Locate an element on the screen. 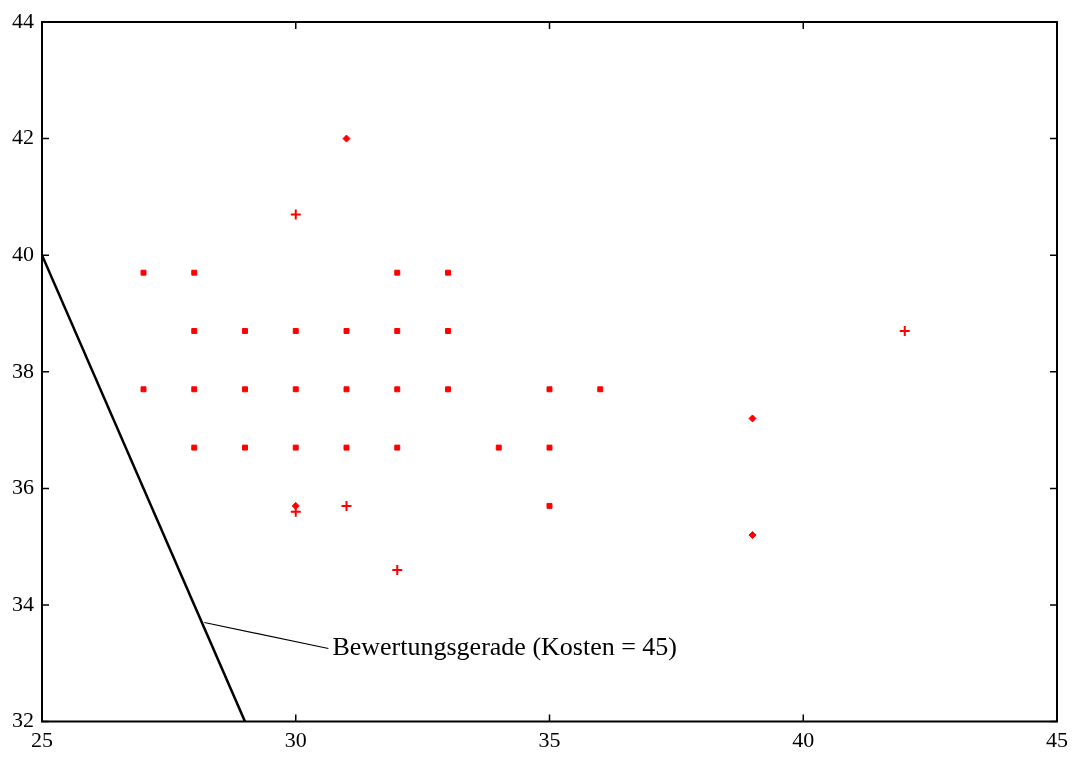  x-tick-label: 25 is located at coordinates (42, 739).